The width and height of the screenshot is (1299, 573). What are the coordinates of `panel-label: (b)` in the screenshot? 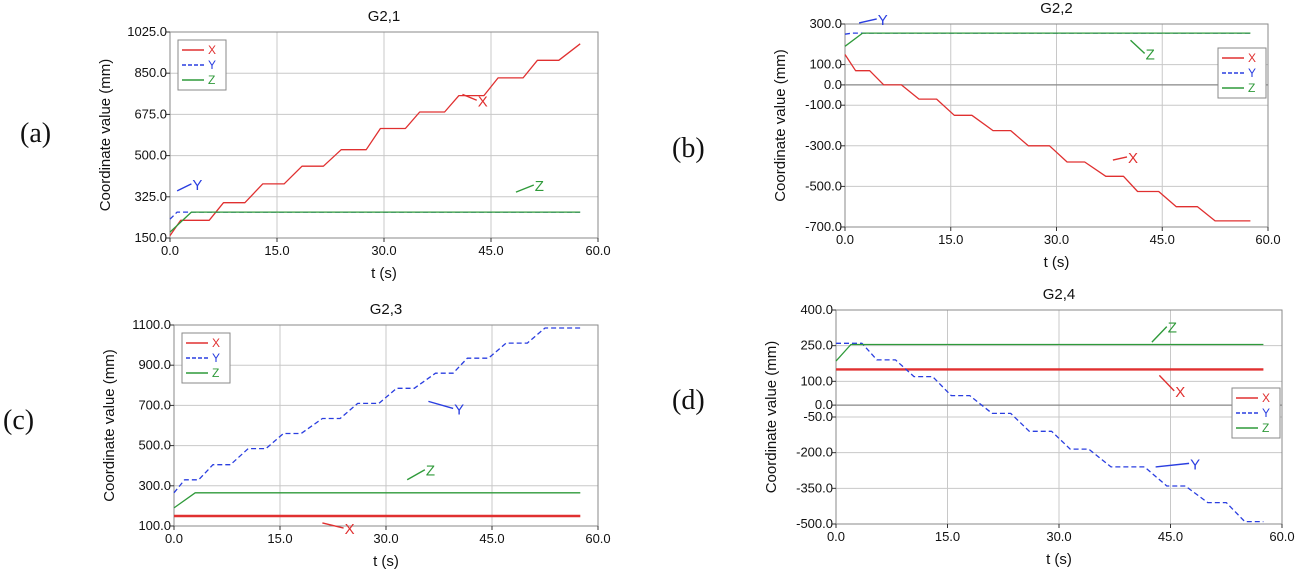 It's located at (688, 148).